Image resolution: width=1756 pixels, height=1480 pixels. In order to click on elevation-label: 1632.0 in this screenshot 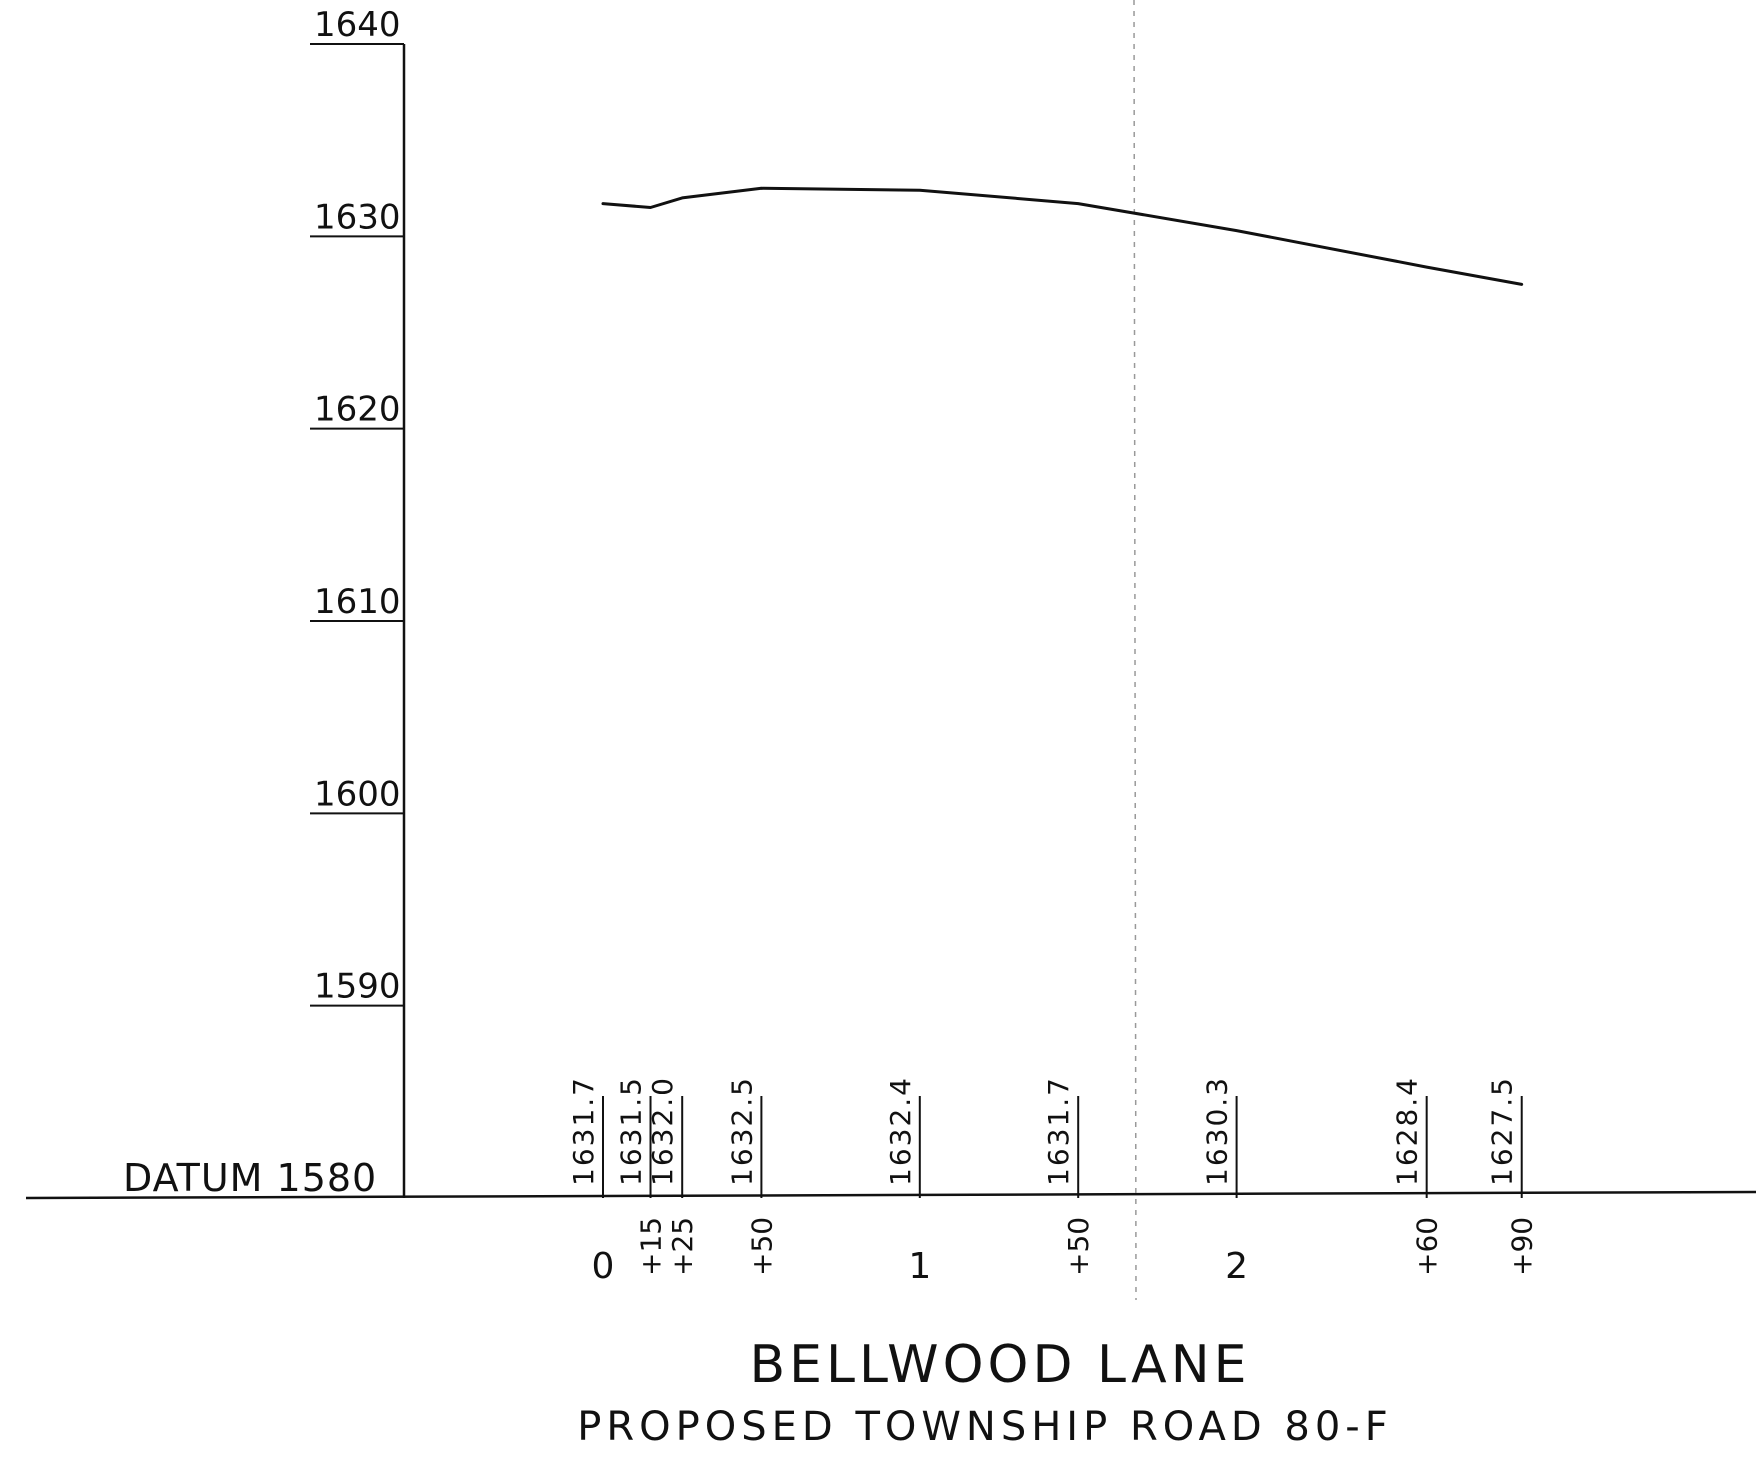, I will do `click(662, 1131)`.